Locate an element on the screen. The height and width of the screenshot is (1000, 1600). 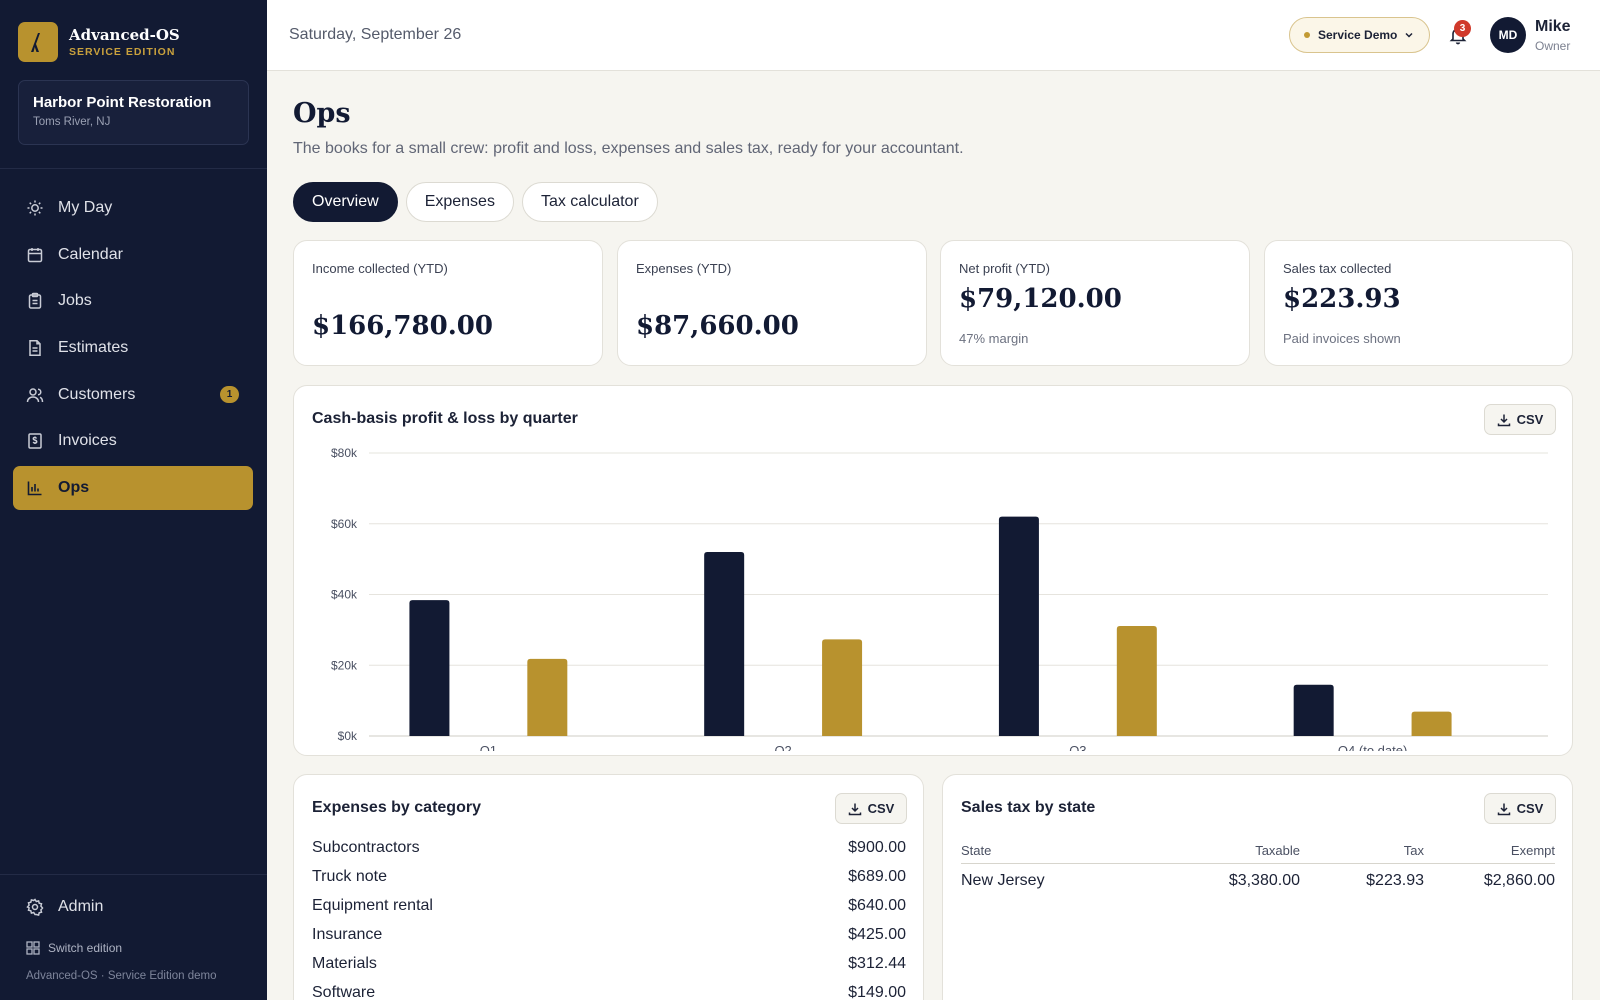
expense-amount: $689.00 is located at coordinates (877, 876).